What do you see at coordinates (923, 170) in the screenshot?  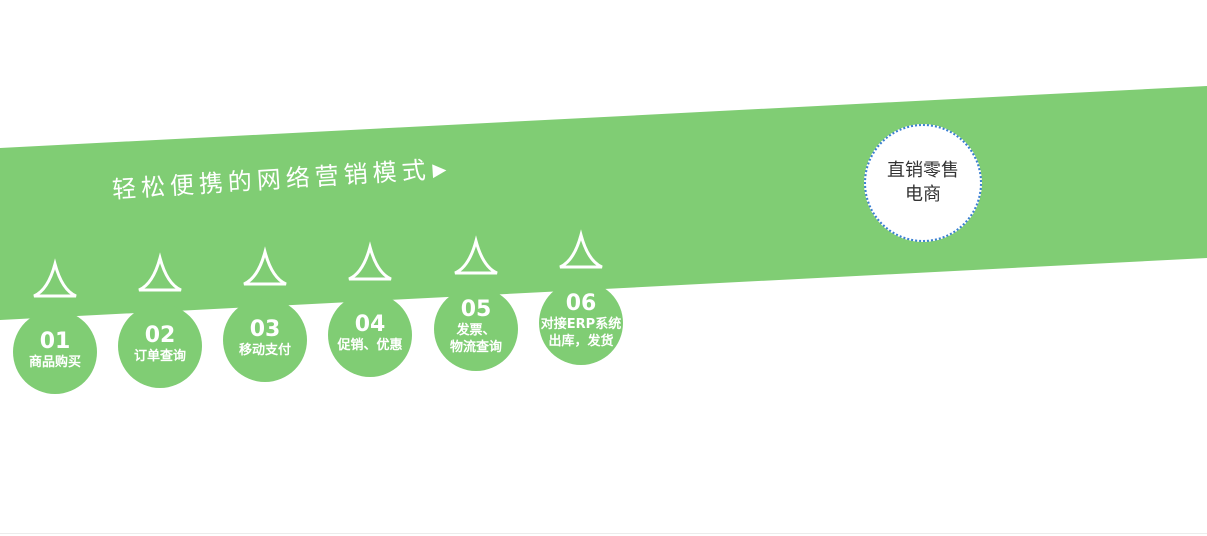 I see `badge-line-1: 直销零售` at bounding box center [923, 170].